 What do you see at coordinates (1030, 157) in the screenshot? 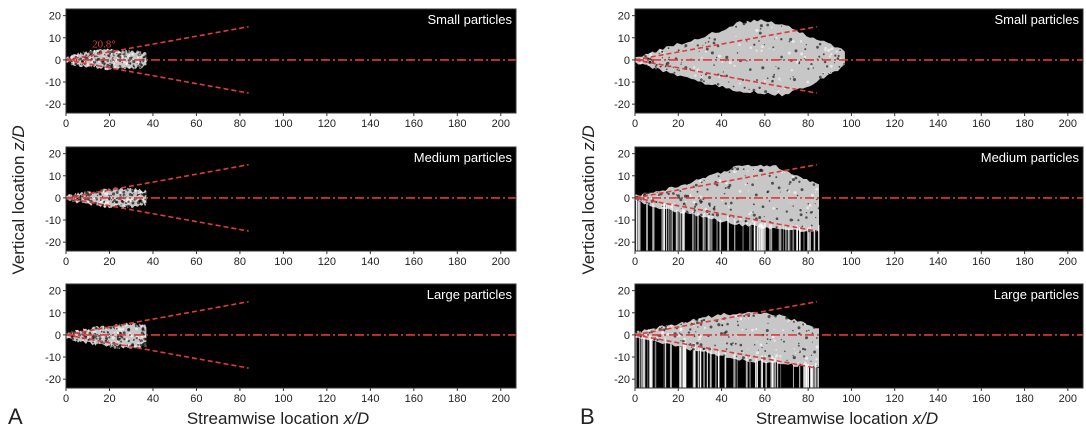
I see `subplot-title-b2: Medium particles` at bounding box center [1030, 157].